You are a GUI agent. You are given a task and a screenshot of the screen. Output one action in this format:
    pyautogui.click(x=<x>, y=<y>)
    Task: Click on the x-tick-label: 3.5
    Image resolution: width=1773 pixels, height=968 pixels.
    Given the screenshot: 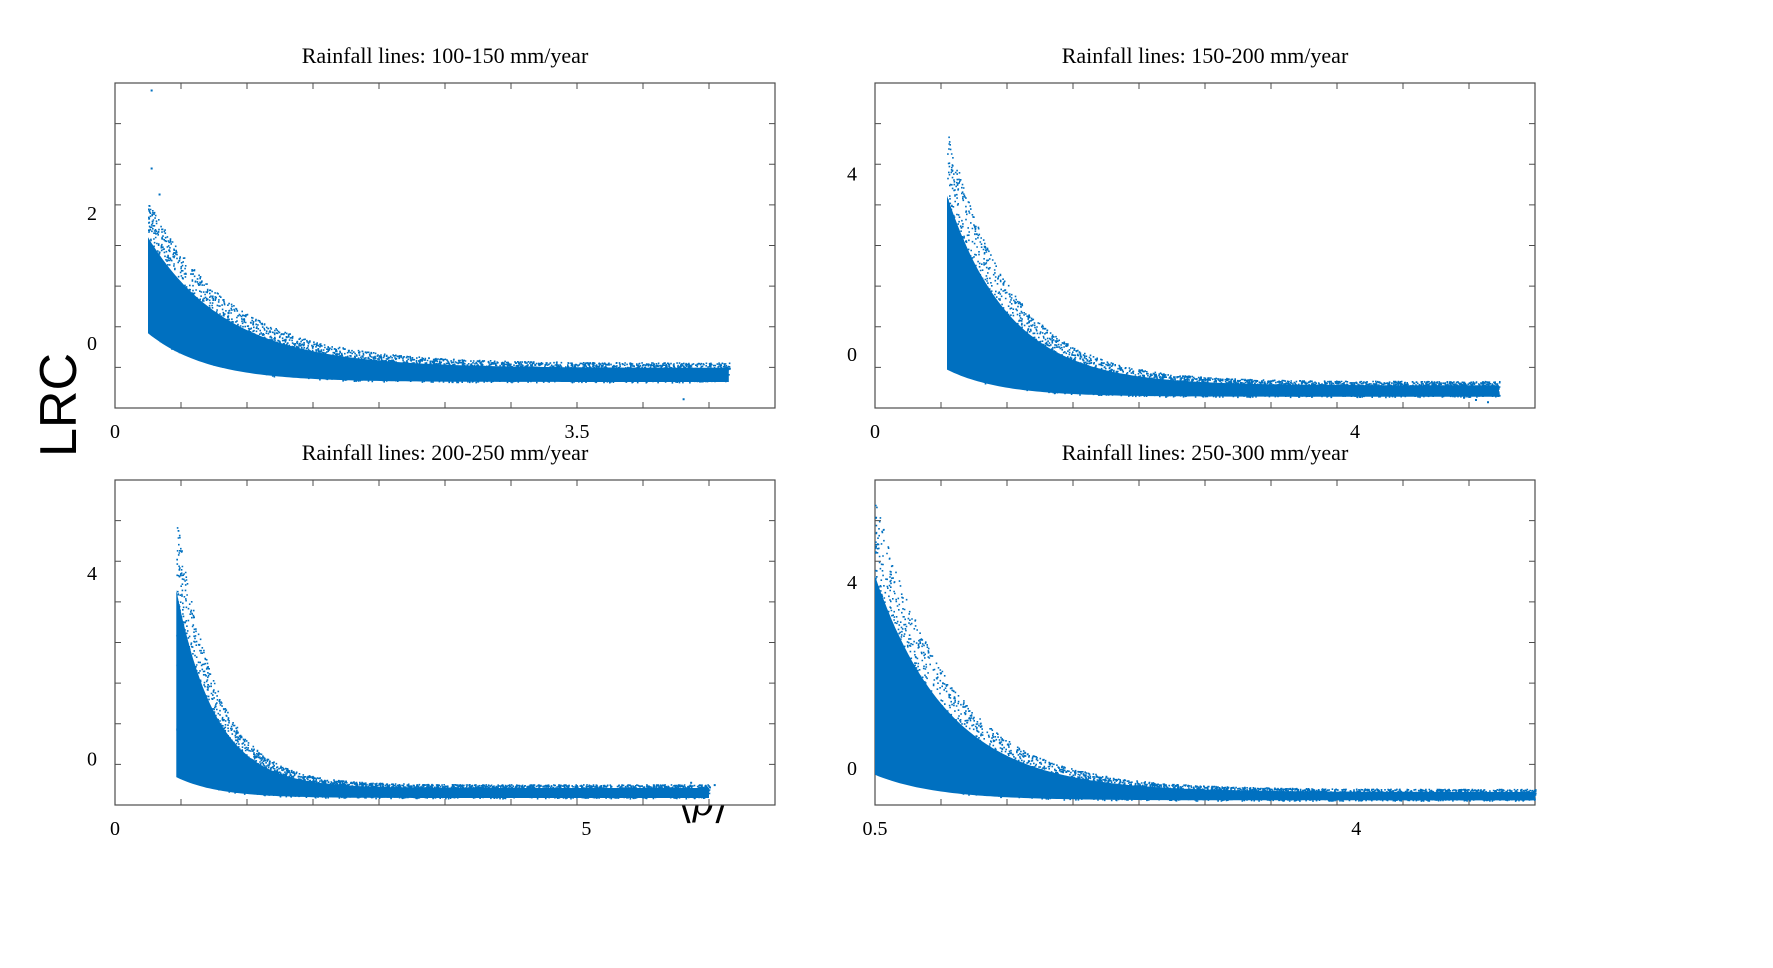 What is the action you would take?
    pyautogui.click(x=577, y=432)
    